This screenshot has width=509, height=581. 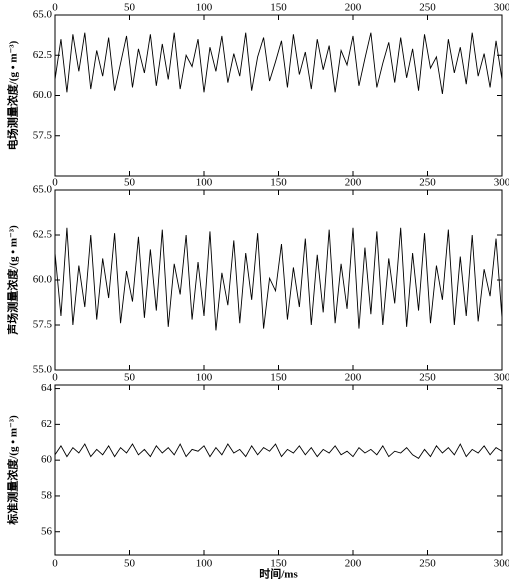 What do you see at coordinates (13, 470) in the screenshot?
I see `y-axis-label: 标准测量浓度/(g • m⁻³)` at bounding box center [13, 470].